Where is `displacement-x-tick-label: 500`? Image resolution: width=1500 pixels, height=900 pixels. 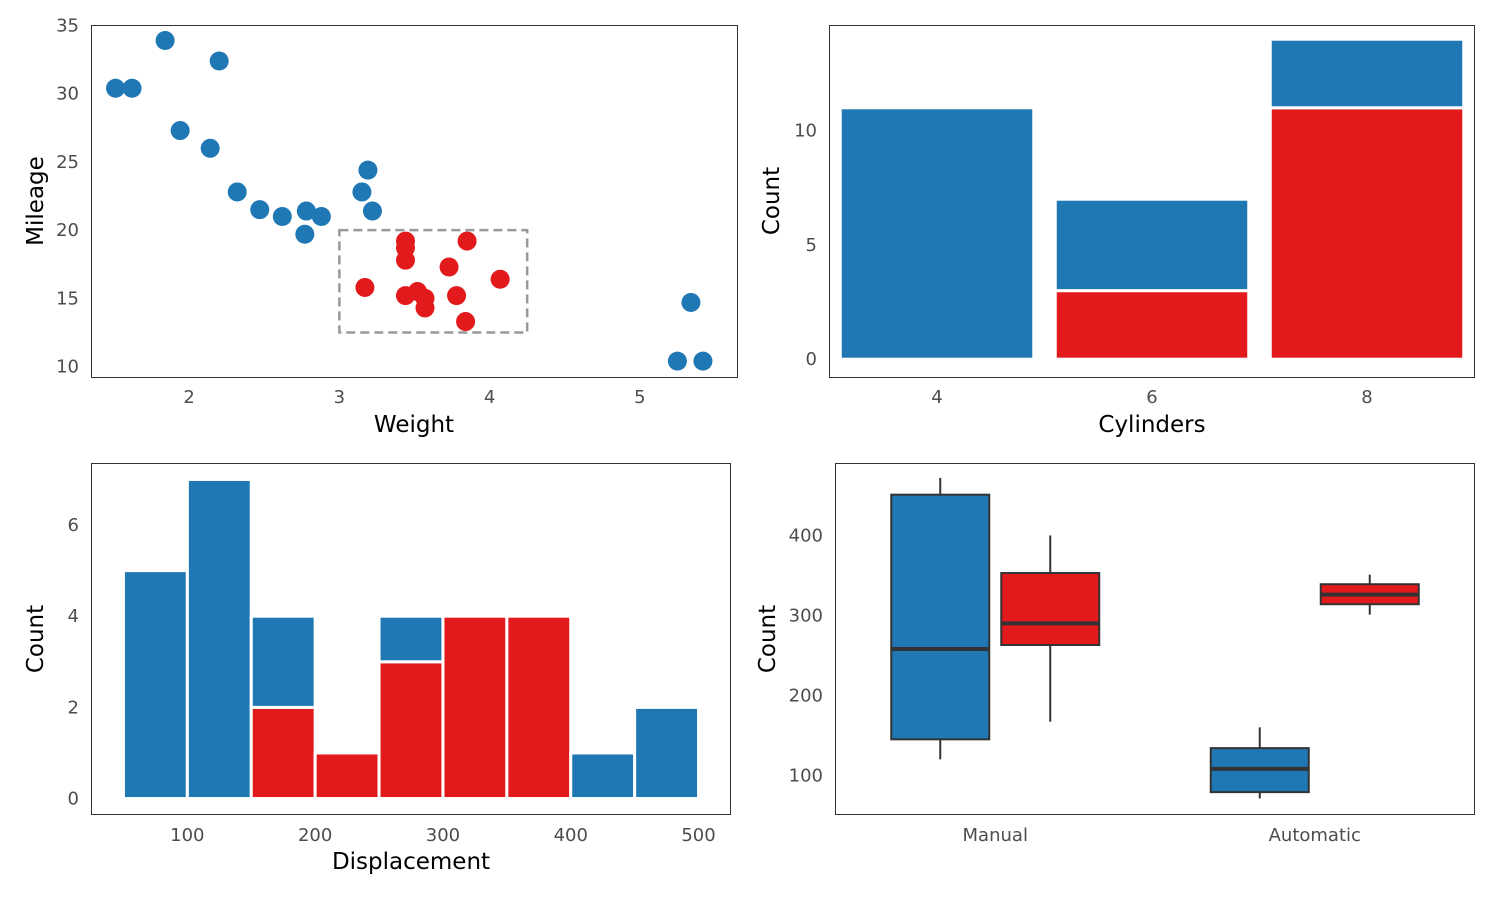 displacement-x-tick-label: 500 is located at coordinates (698, 835).